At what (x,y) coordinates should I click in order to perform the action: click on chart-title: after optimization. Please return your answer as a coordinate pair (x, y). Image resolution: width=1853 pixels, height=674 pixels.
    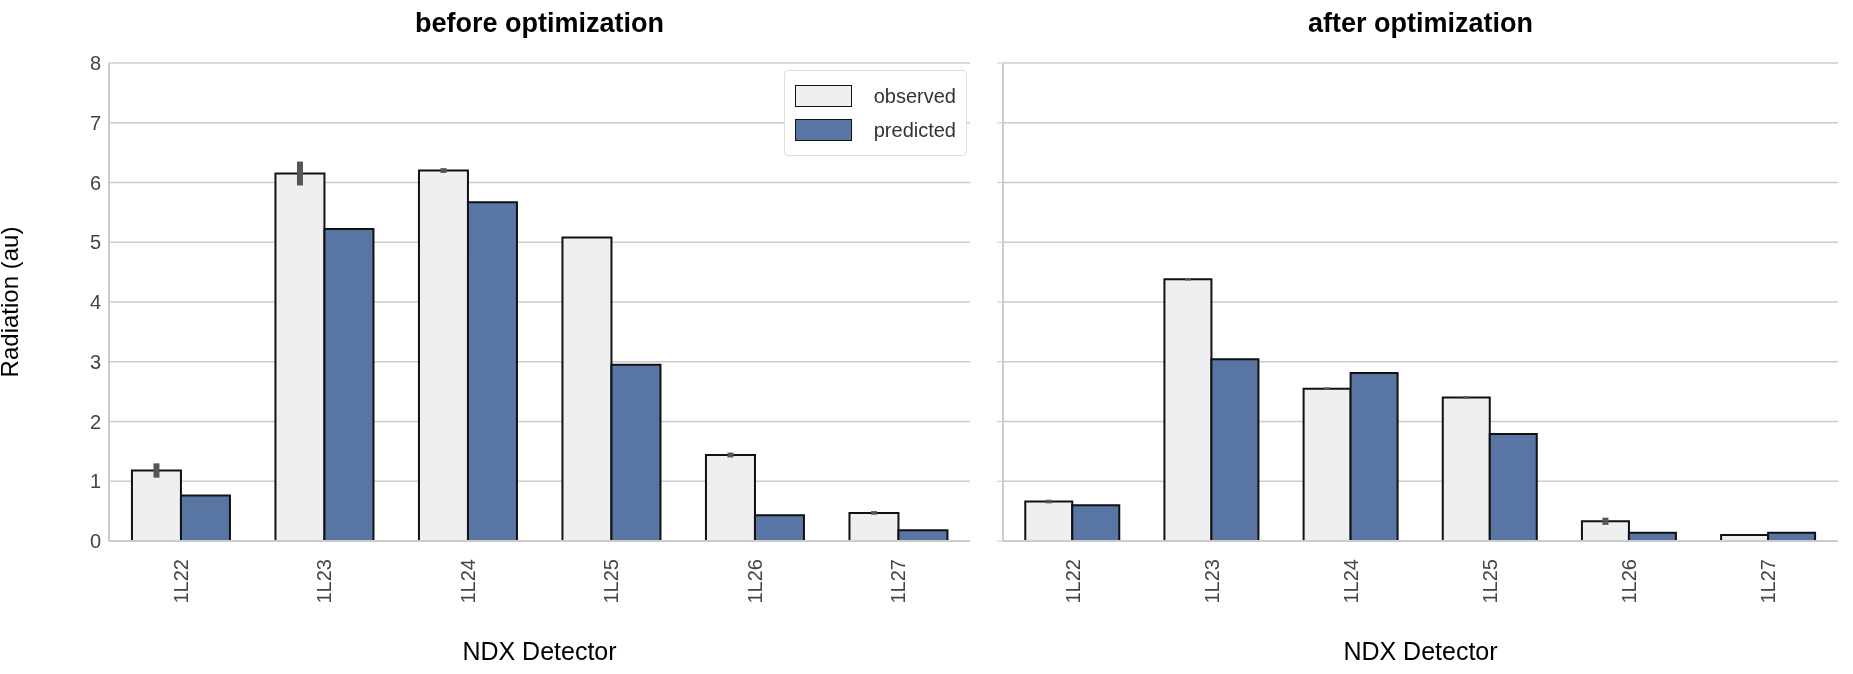
    Looking at the image, I should click on (1420, 23).